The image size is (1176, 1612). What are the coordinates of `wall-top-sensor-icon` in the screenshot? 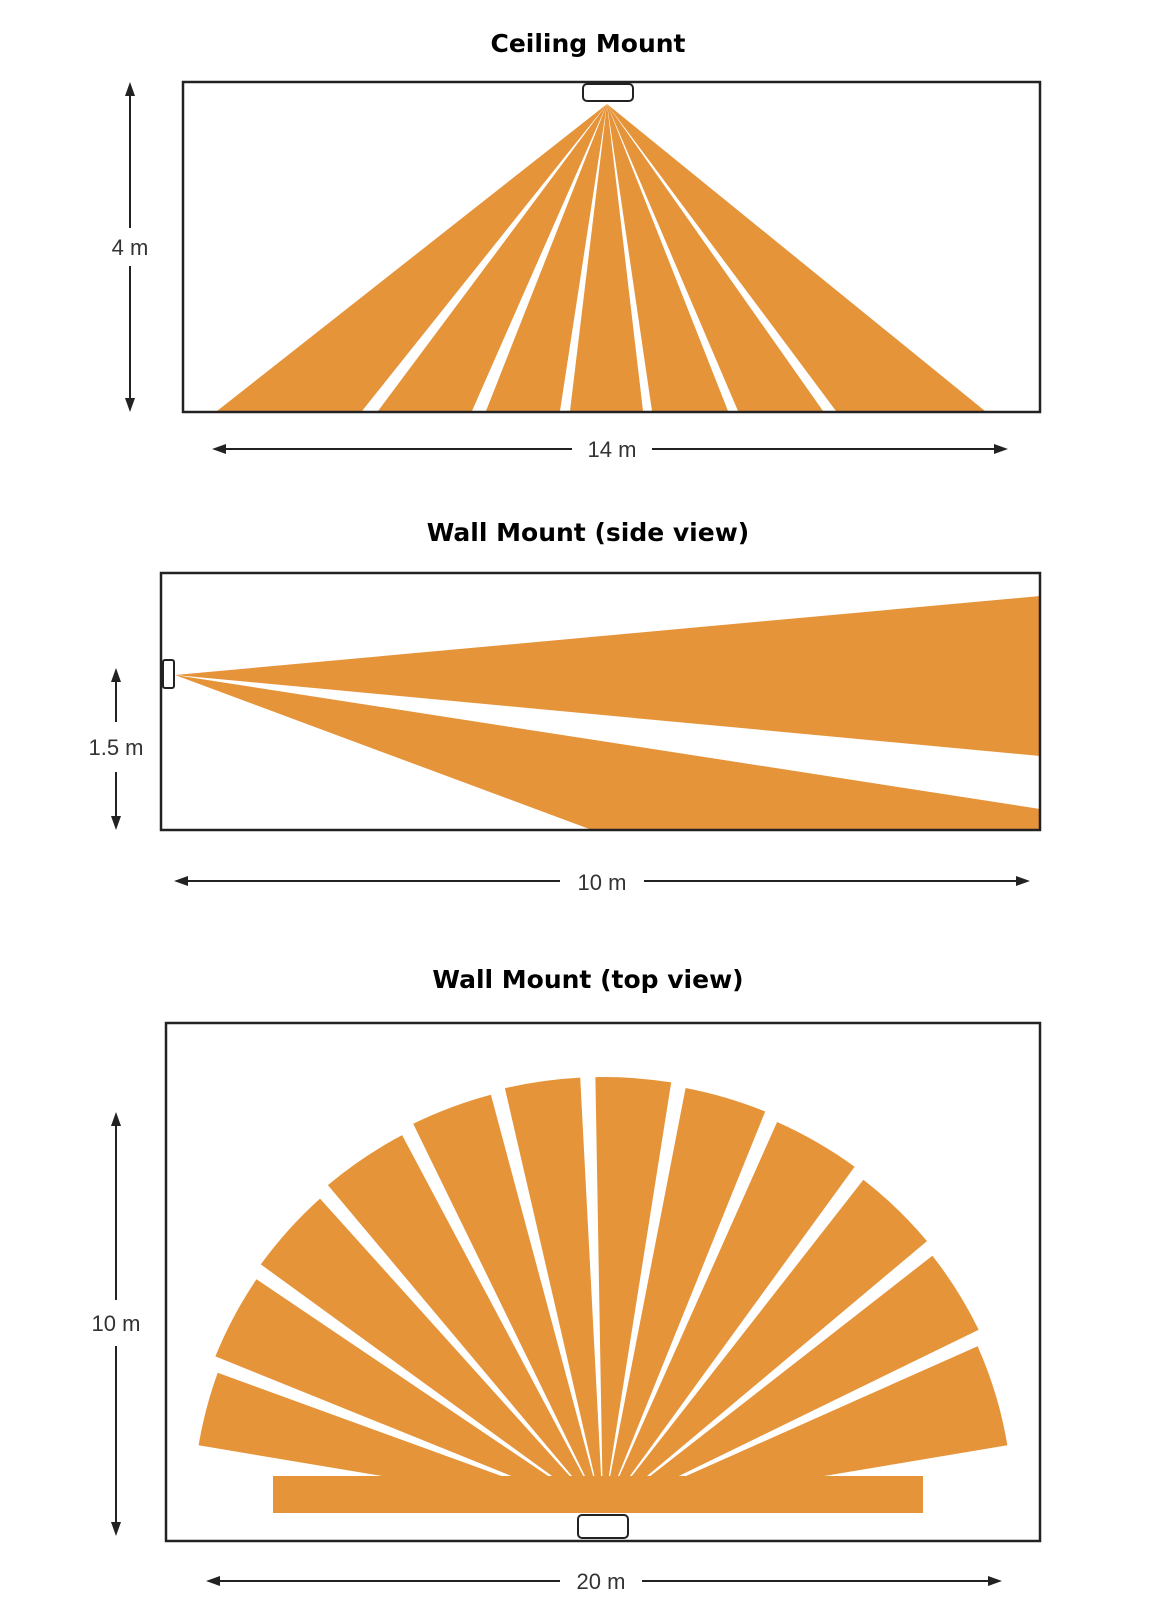 It's located at (603, 1526).